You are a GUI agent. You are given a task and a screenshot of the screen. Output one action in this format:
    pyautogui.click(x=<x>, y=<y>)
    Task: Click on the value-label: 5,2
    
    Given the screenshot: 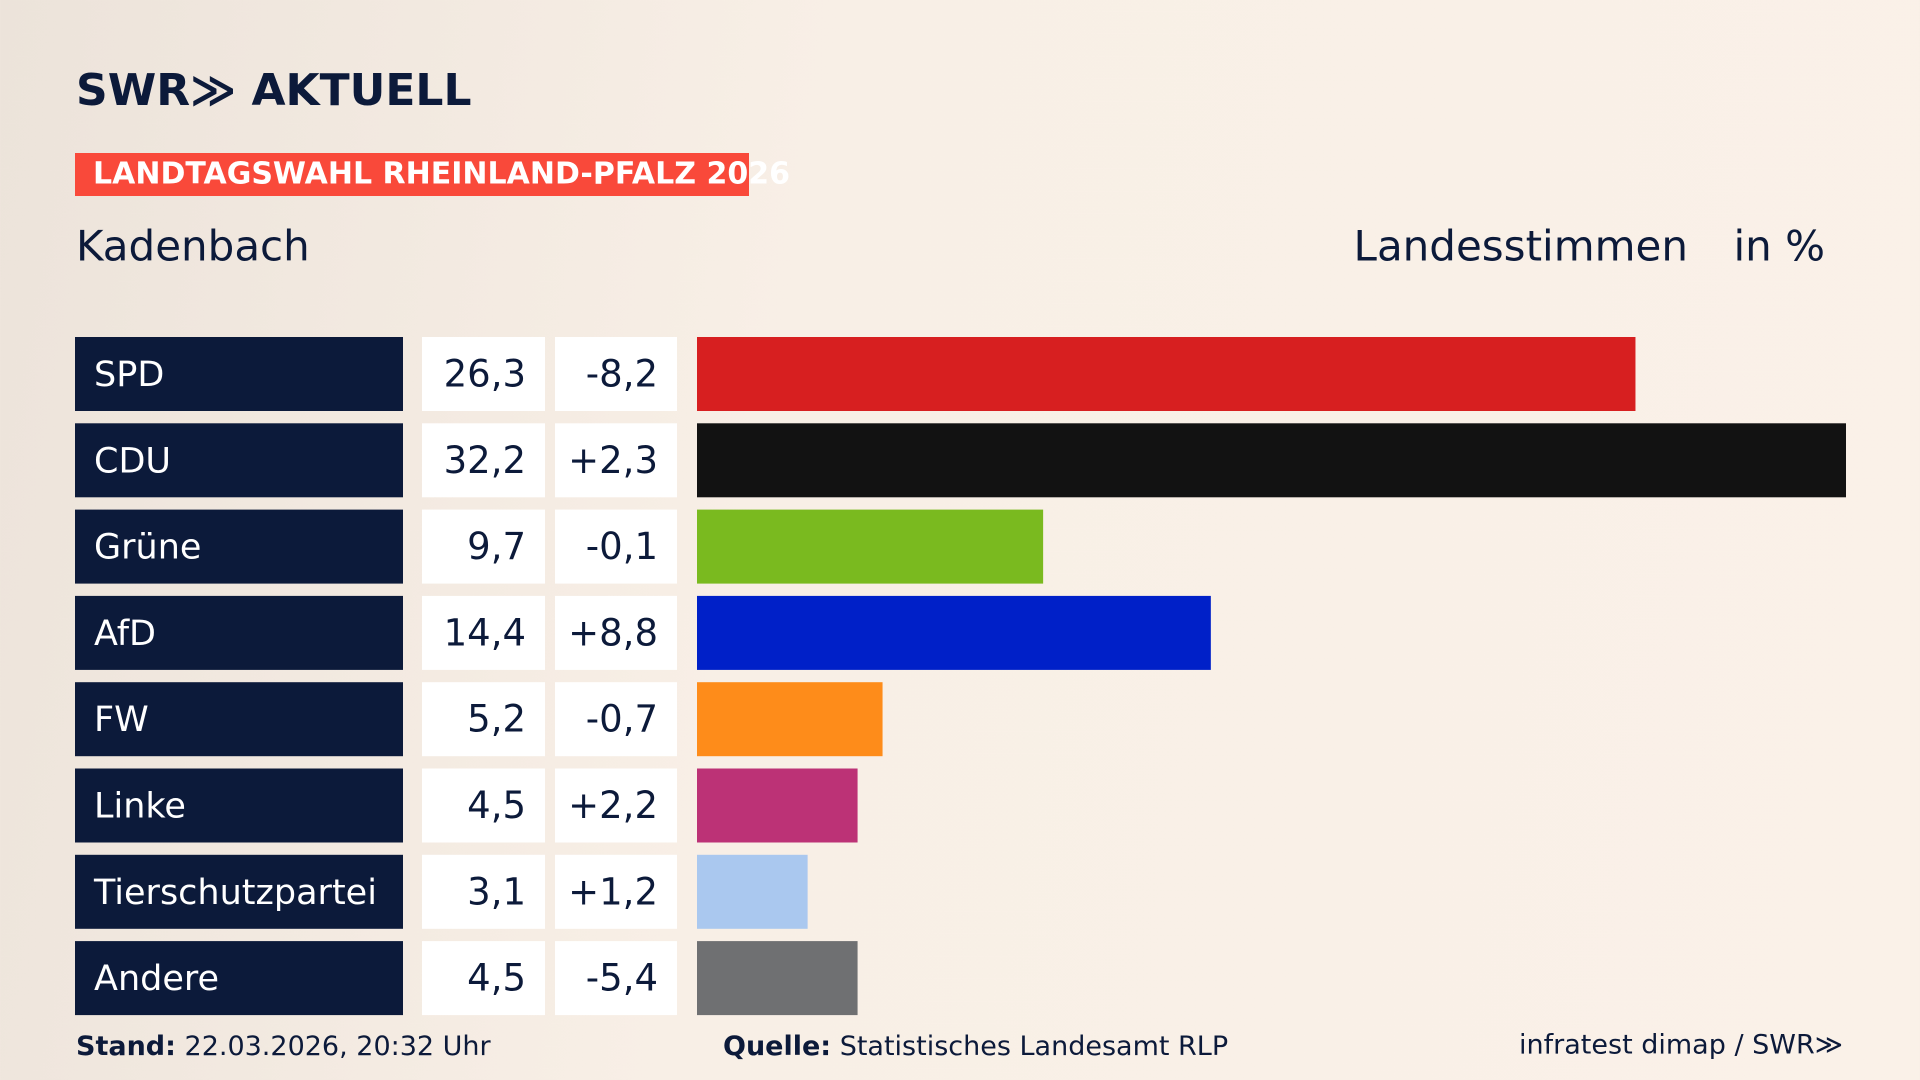 What is the action you would take?
    pyautogui.click(x=496, y=719)
    